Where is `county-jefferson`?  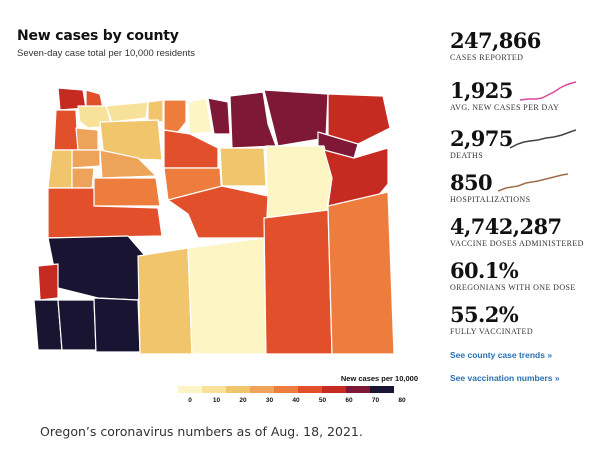 county-jefferson is located at coordinates (191, 149).